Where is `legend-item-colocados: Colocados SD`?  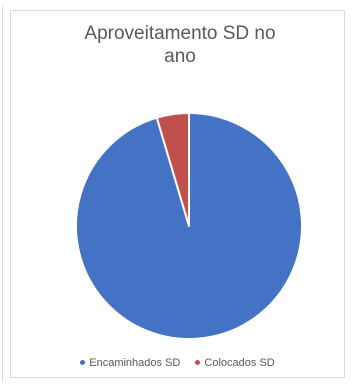
legend-item-colocados: Colocados SD is located at coordinates (235, 362).